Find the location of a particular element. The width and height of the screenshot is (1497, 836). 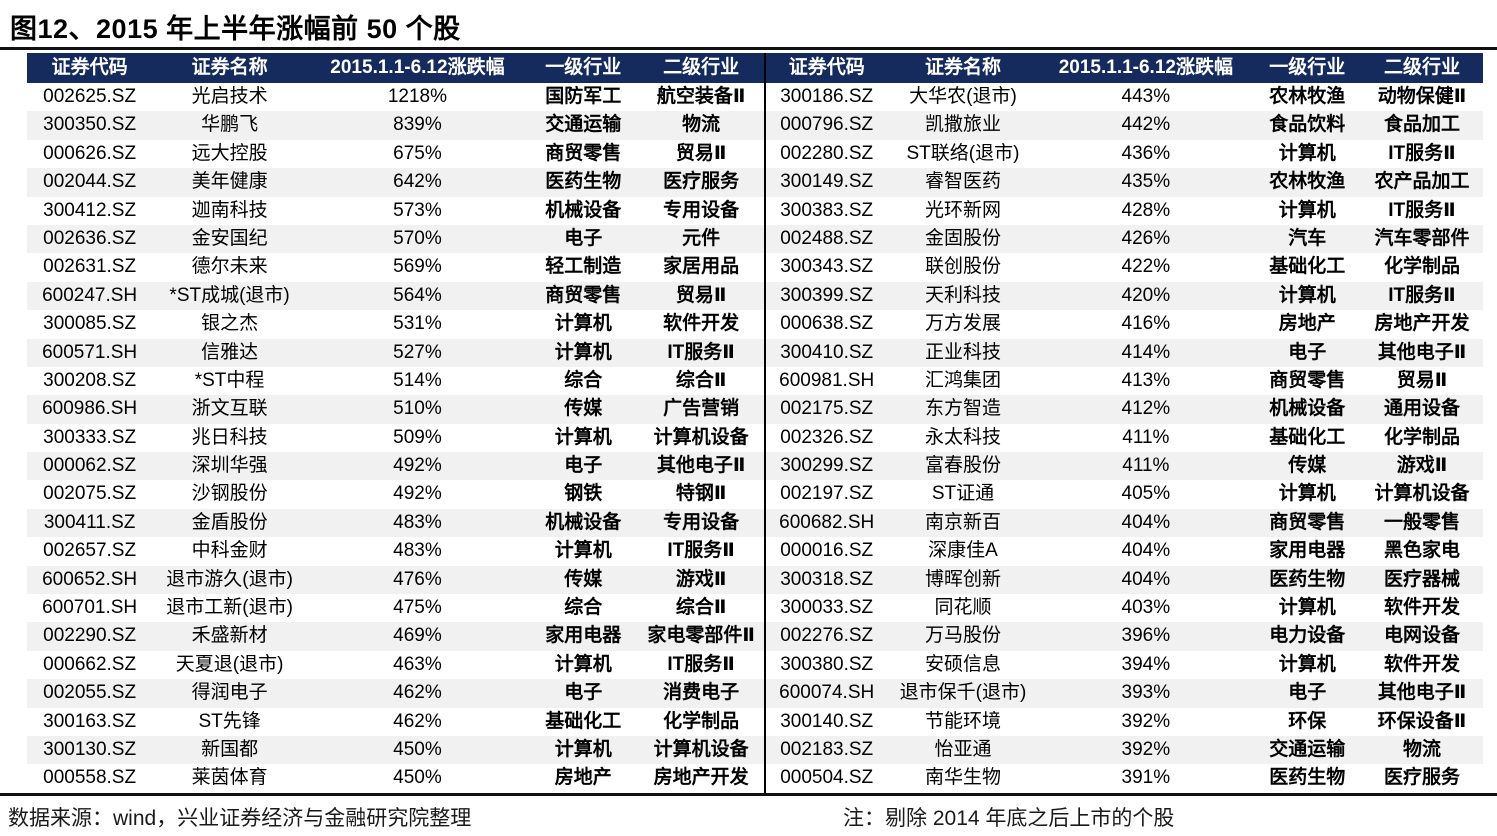

cell-security-name: 美年健康 is located at coordinates (229, 182).